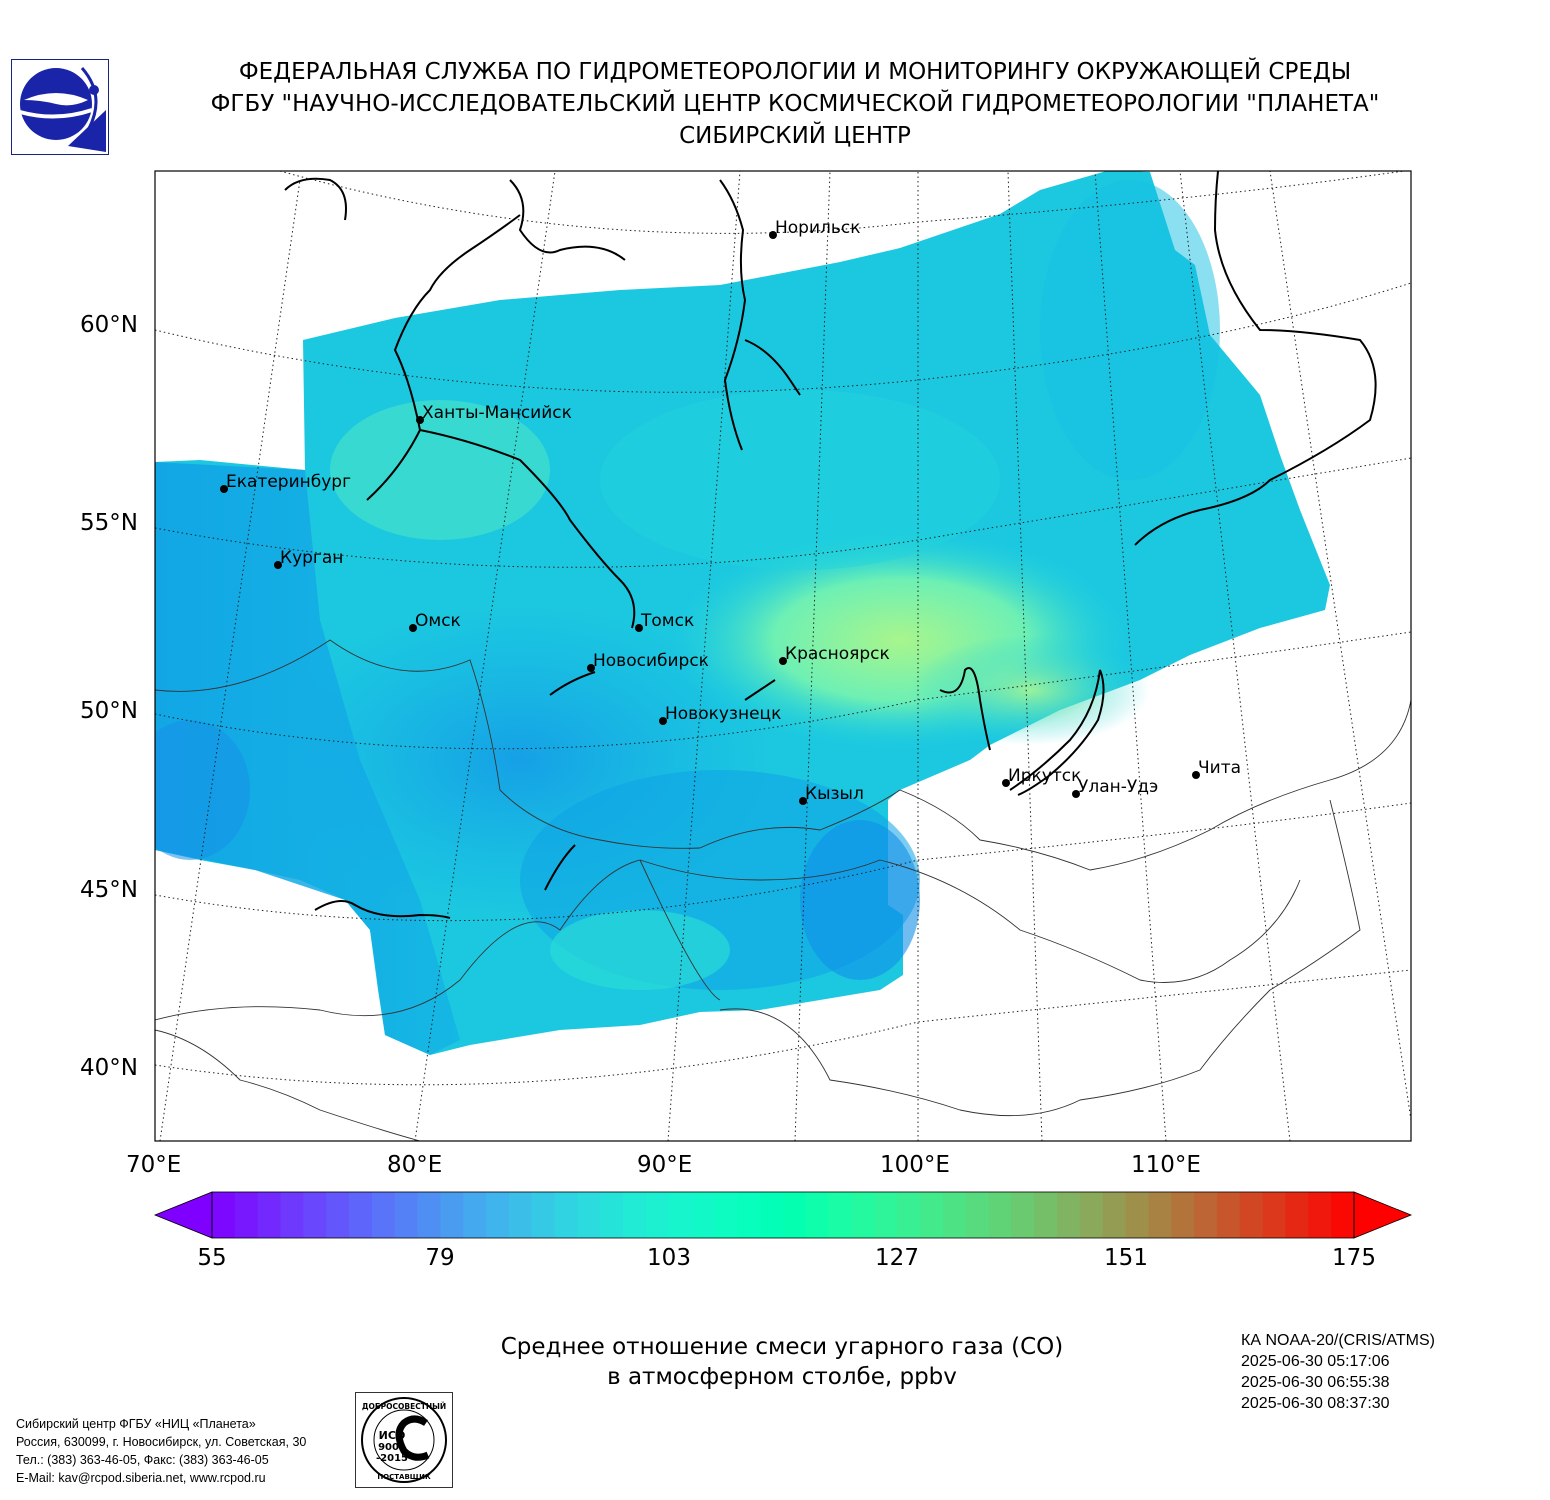 The width and height of the screenshot is (1550, 1500). Describe the element at coordinates (818, 228) in the screenshot. I see `city-label: Норильск` at that location.